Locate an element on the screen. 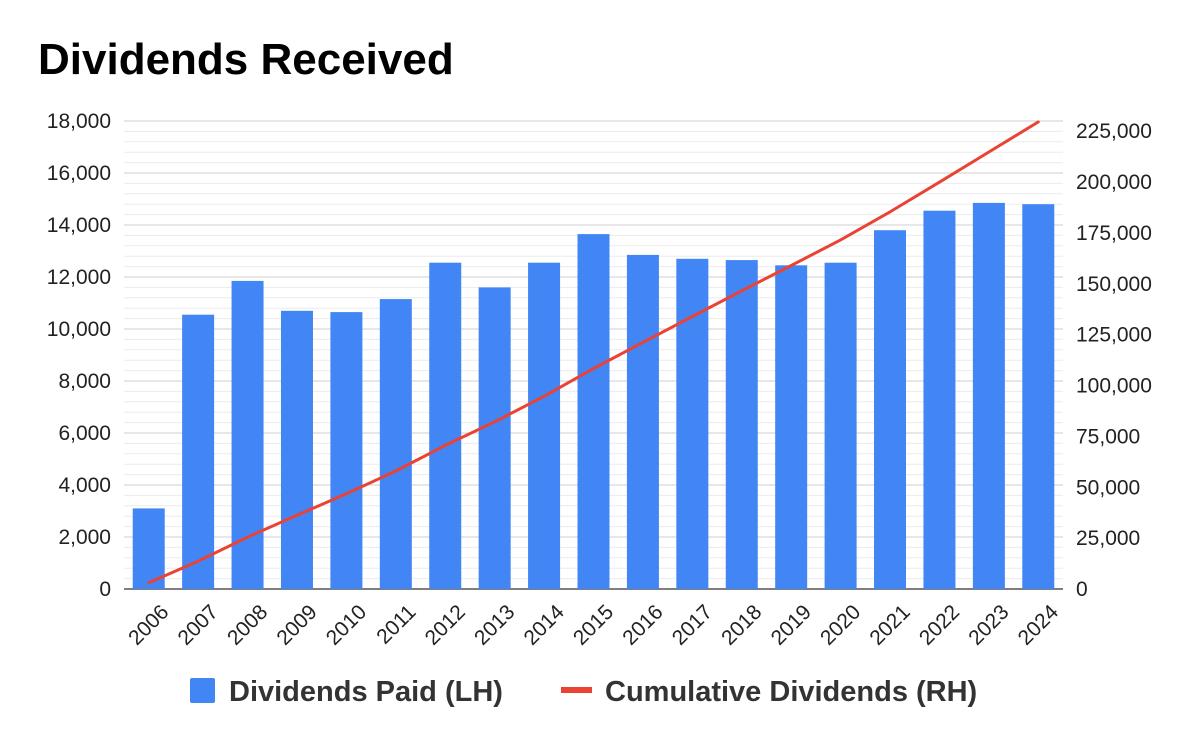  x-tick-label: 2022 is located at coordinates (939, 624).